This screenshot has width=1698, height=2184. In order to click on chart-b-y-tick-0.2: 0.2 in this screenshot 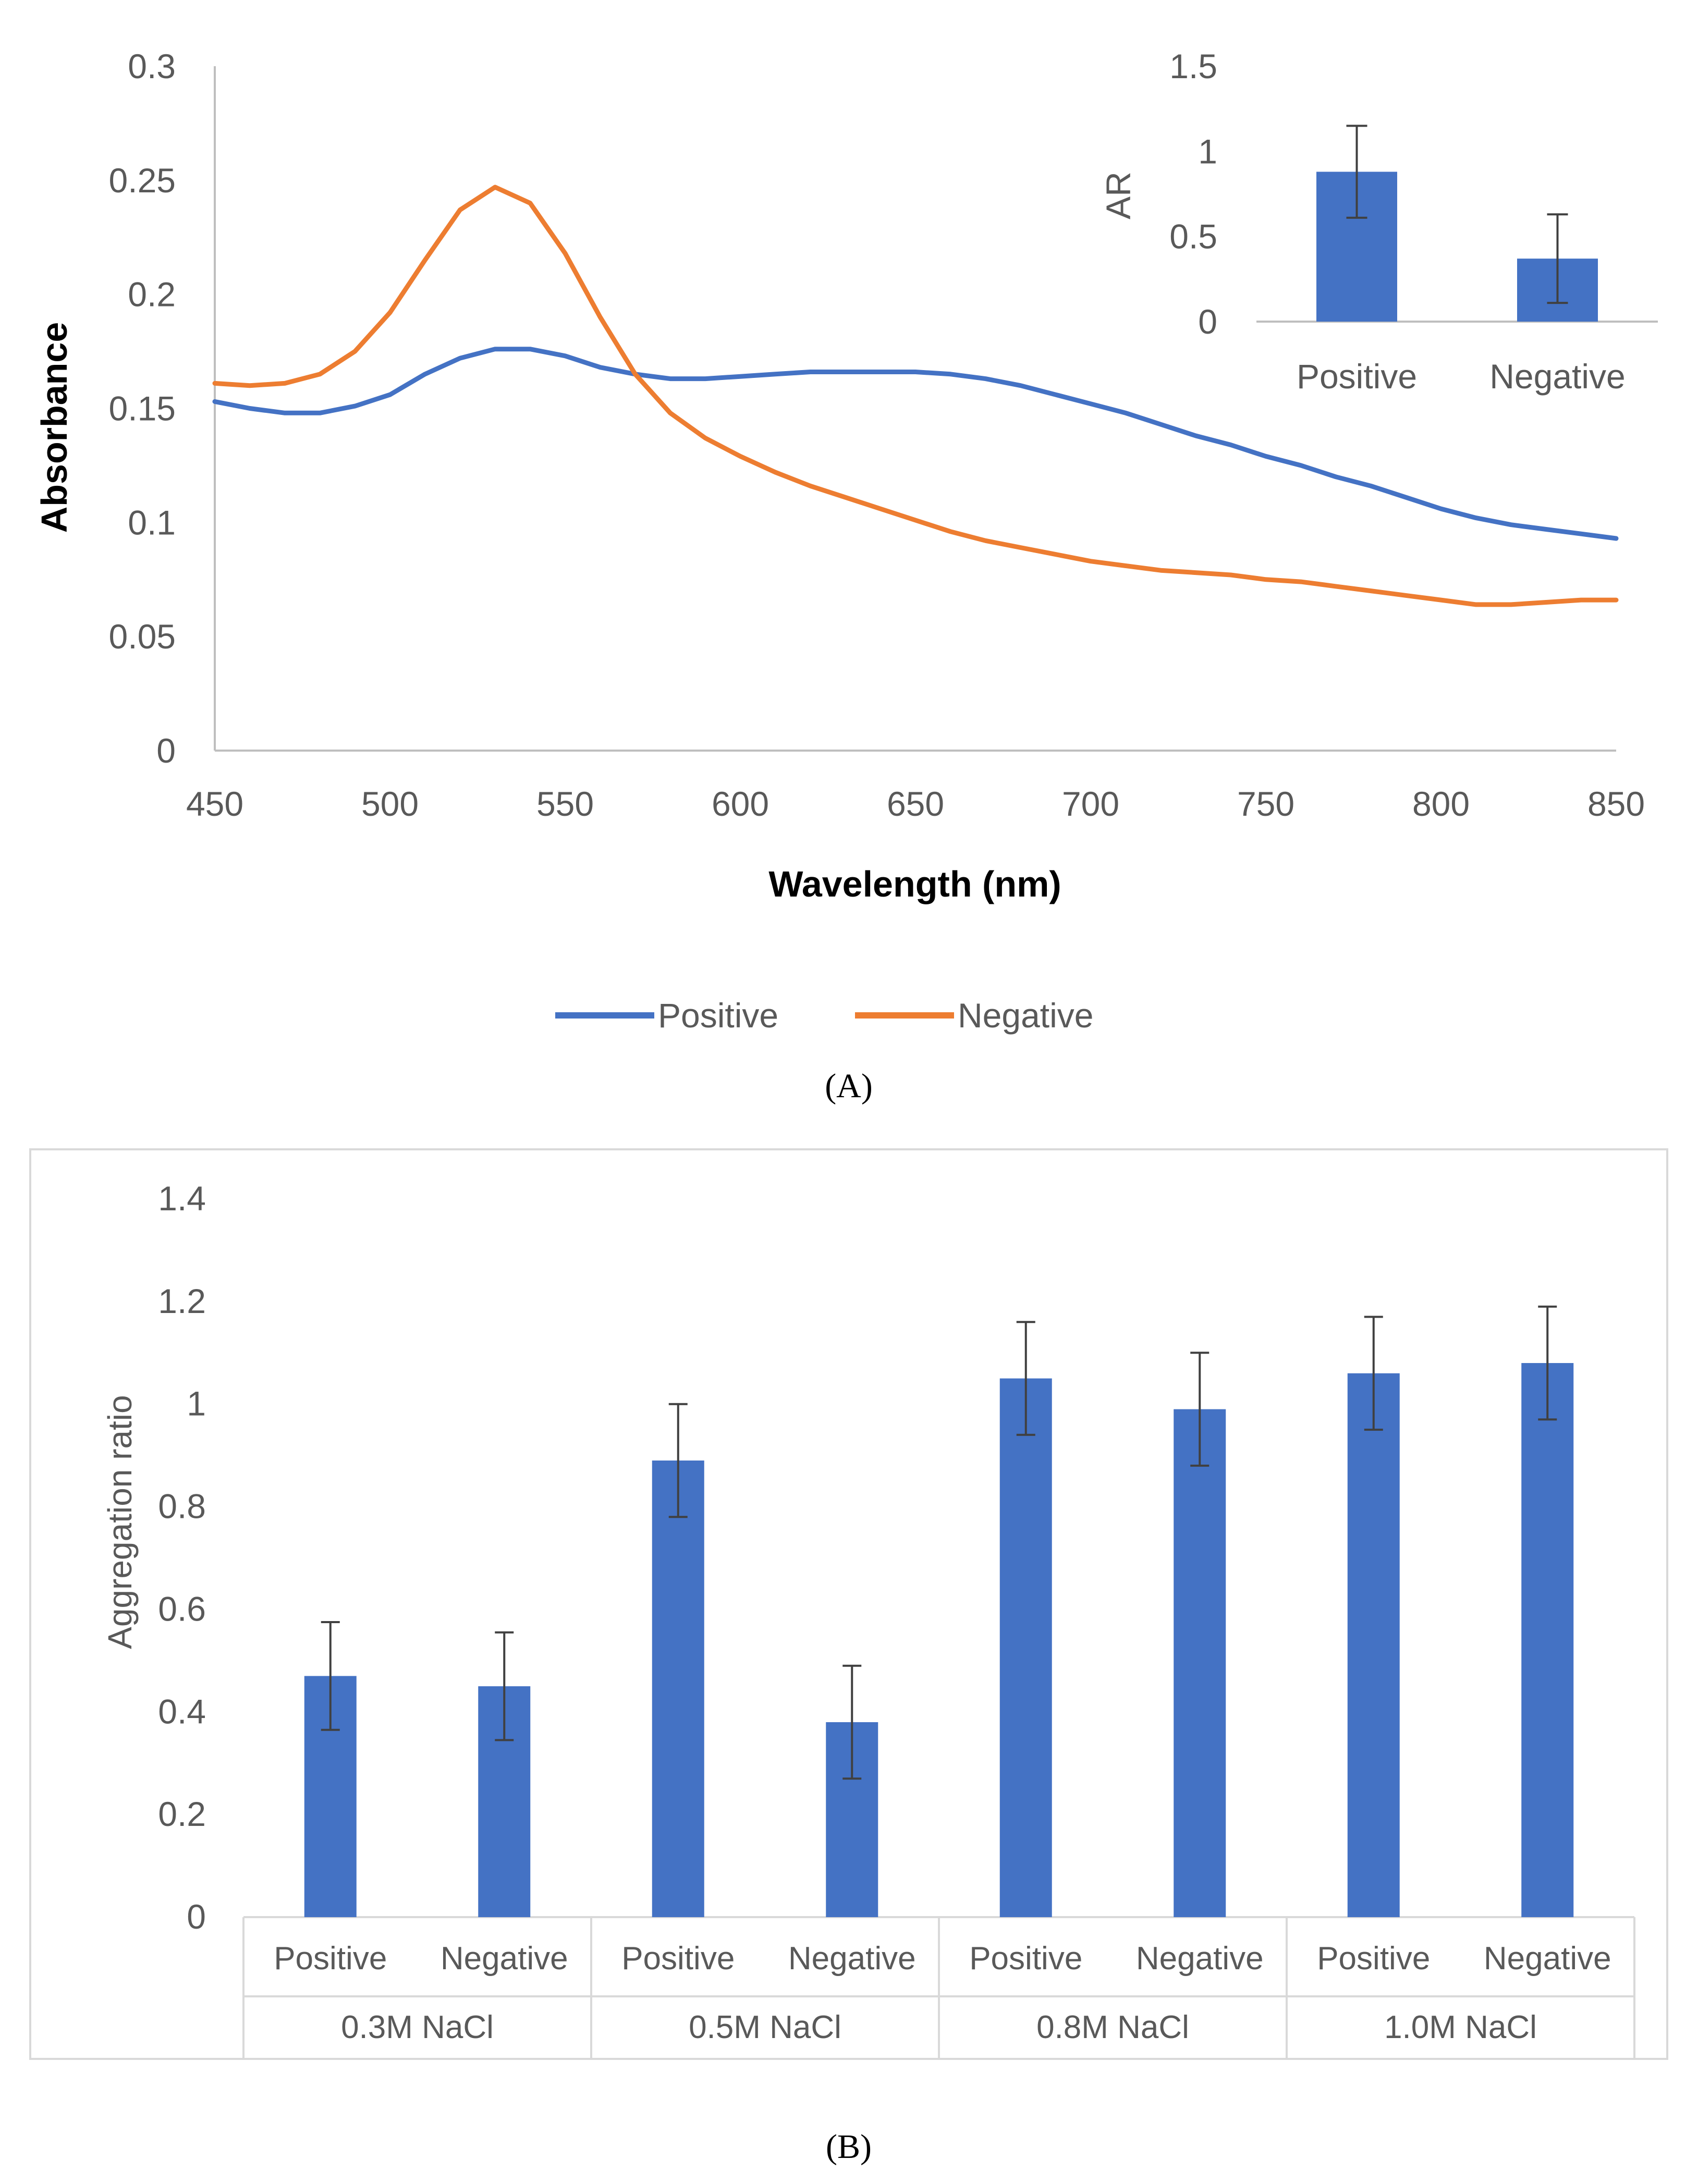, I will do `click(182, 1814)`.